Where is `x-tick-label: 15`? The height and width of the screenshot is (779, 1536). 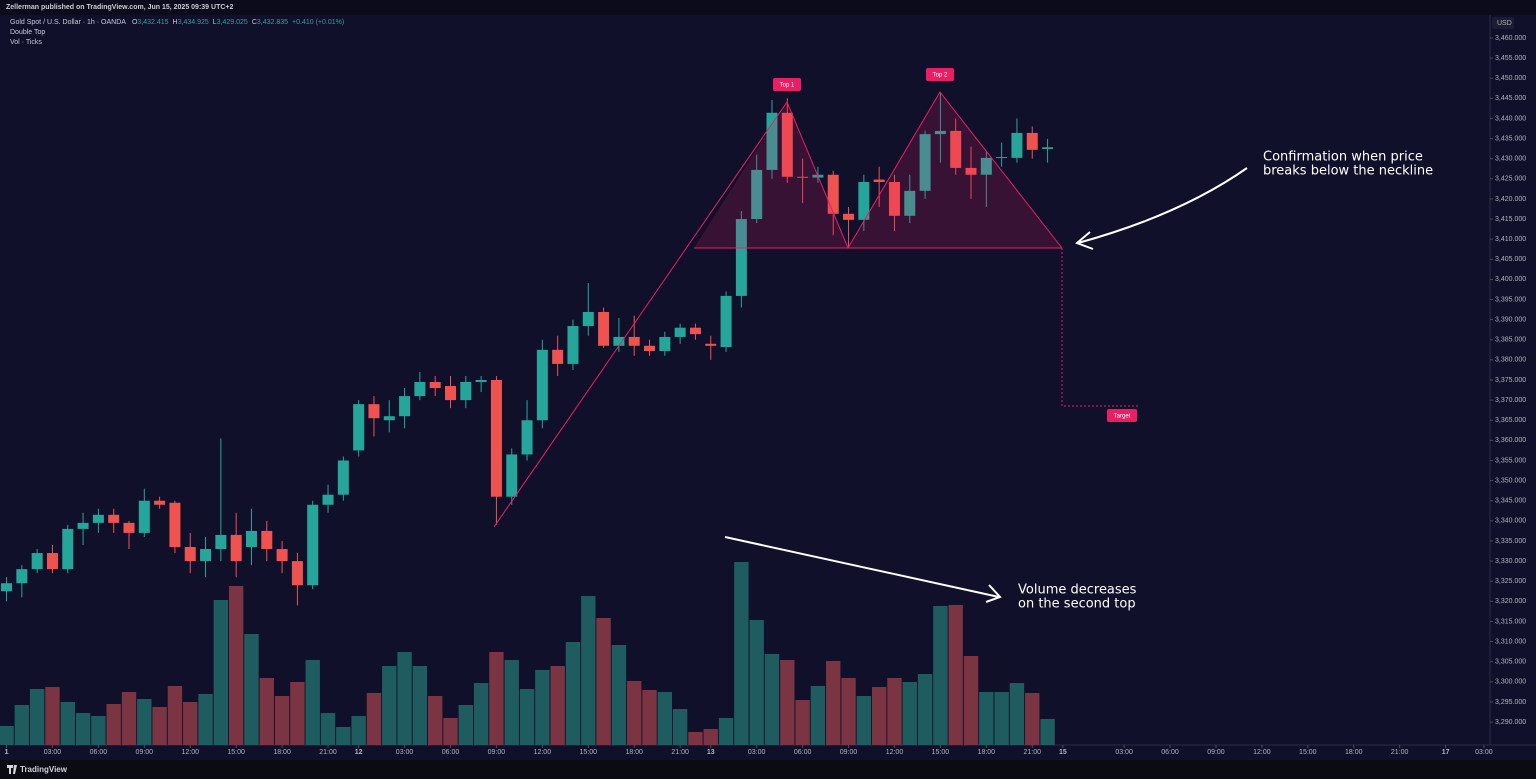 x-tick-label: 15 is located at coordinates (1063, 752).